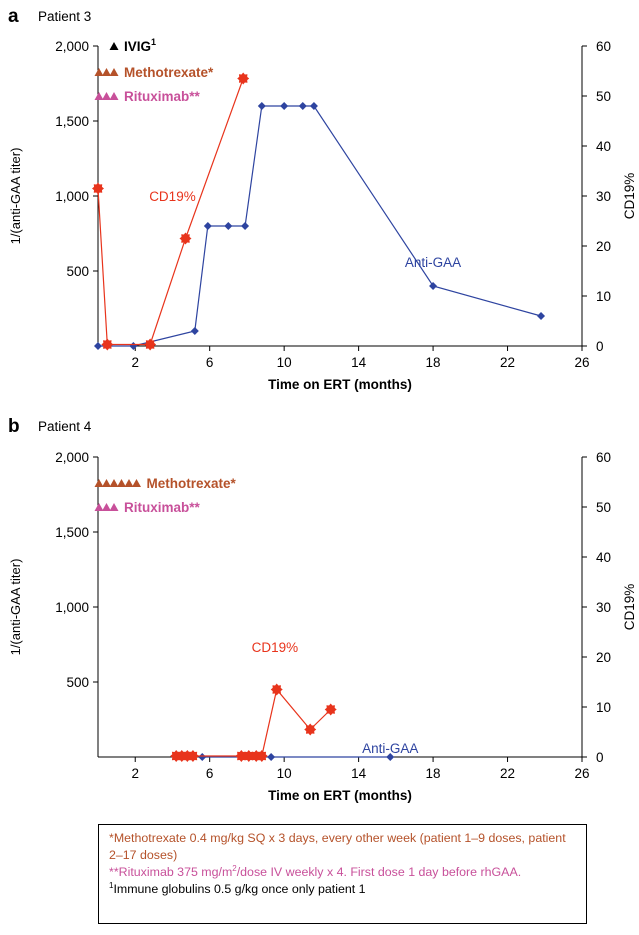 The image size is (639, 935). Describe the element at coordinates (140, 45) in the screenshot. I see `ivig-legend-label: IVIG1` at that location.